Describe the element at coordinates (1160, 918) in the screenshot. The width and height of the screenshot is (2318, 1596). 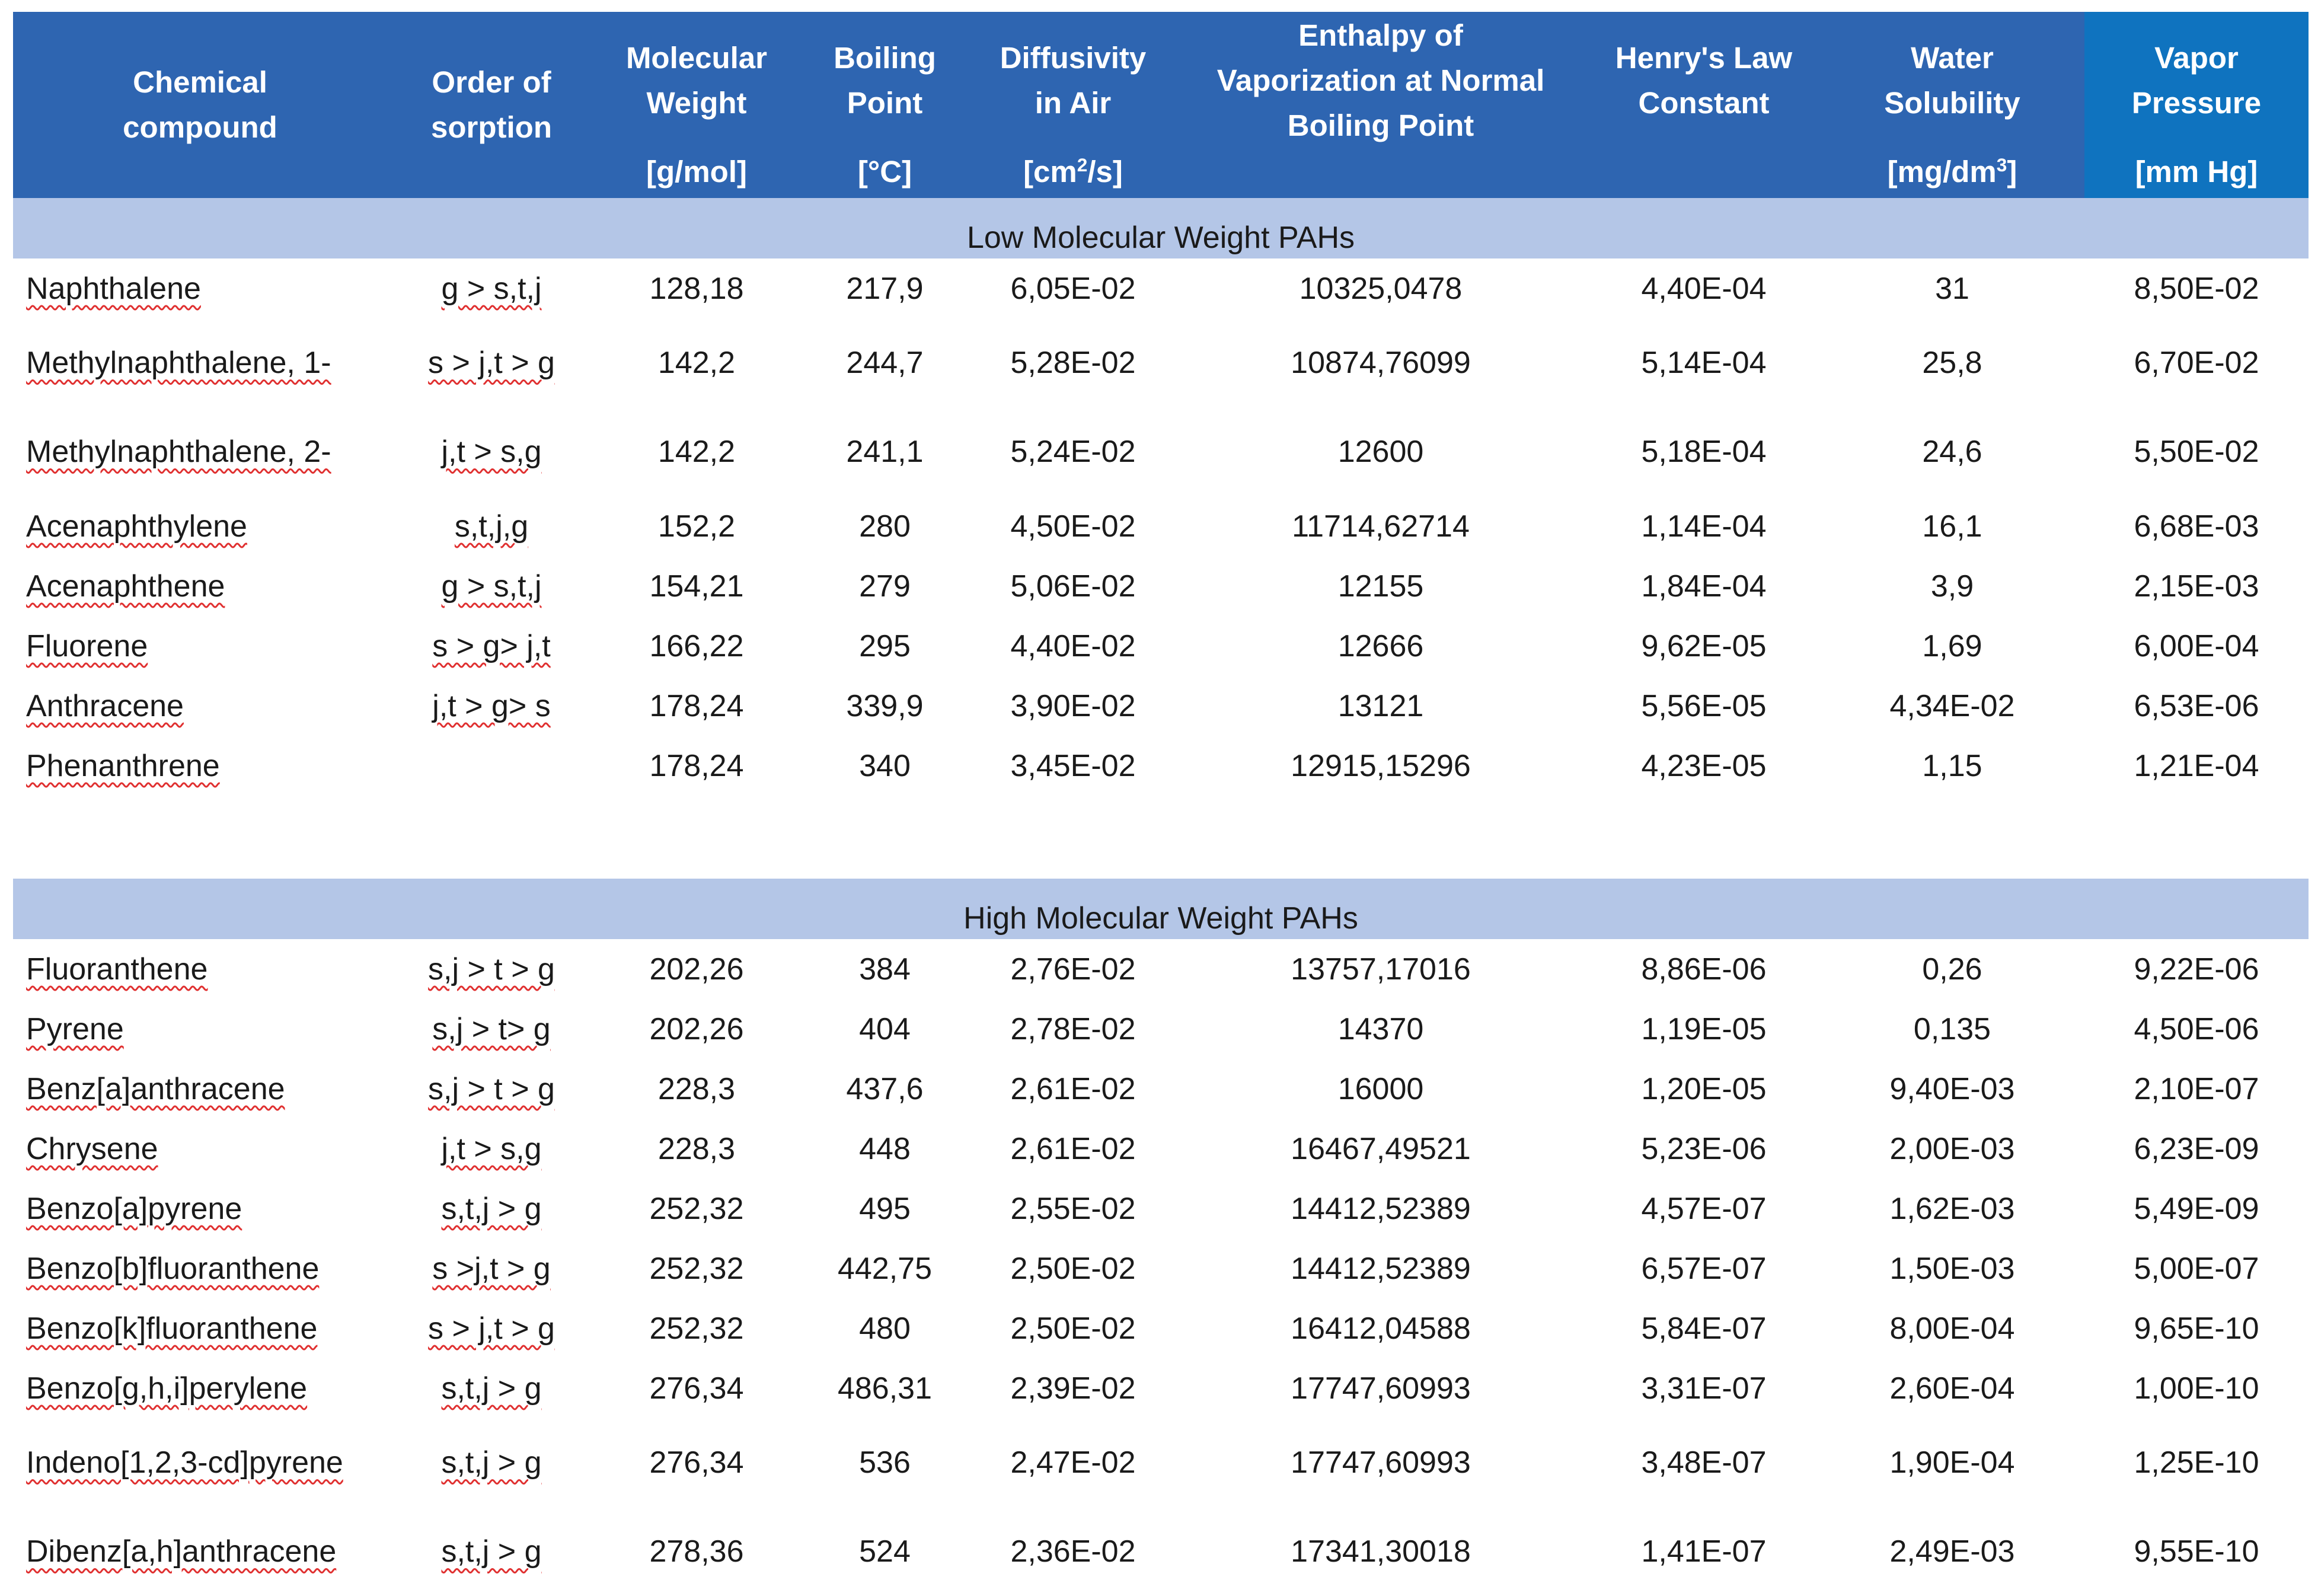
I see `section-label-text: High Molecular Weight PAHs` at that location.